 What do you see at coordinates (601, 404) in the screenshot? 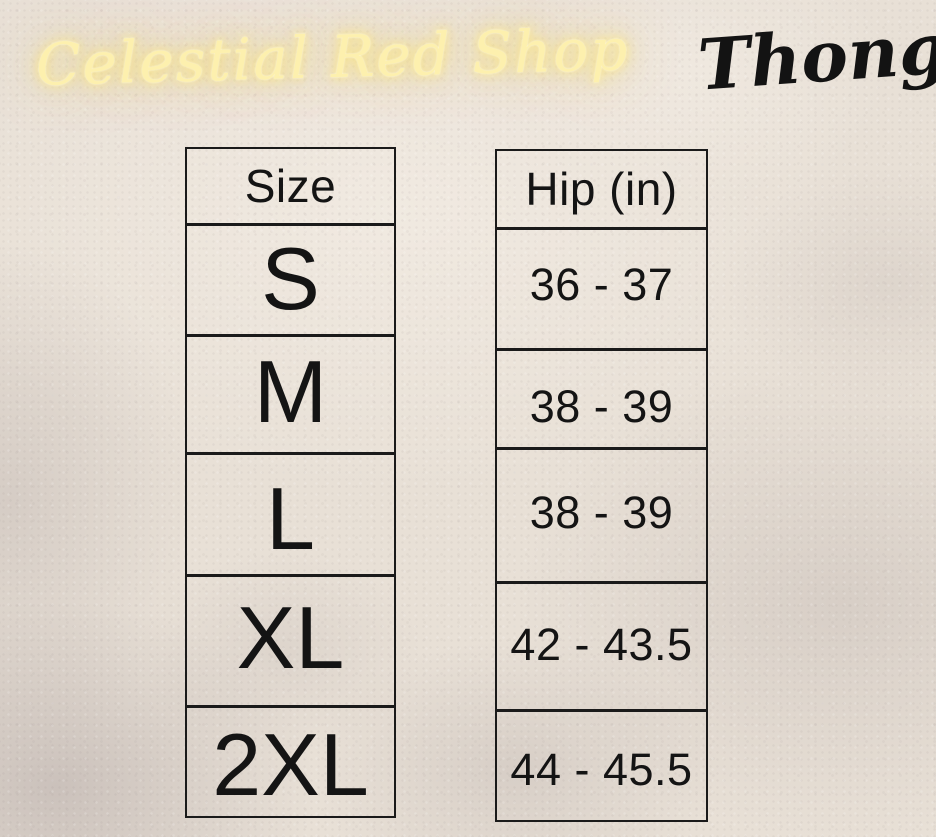
I see `hip-value-m: 38 - 39` at bounding box center [601, 404].